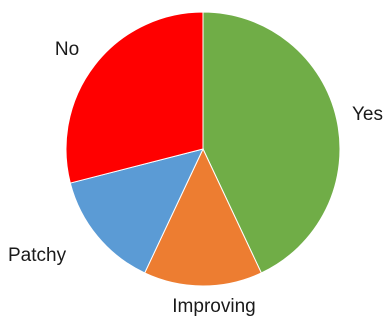  I want to click on pie-slice-patchy, so click(136, 211).